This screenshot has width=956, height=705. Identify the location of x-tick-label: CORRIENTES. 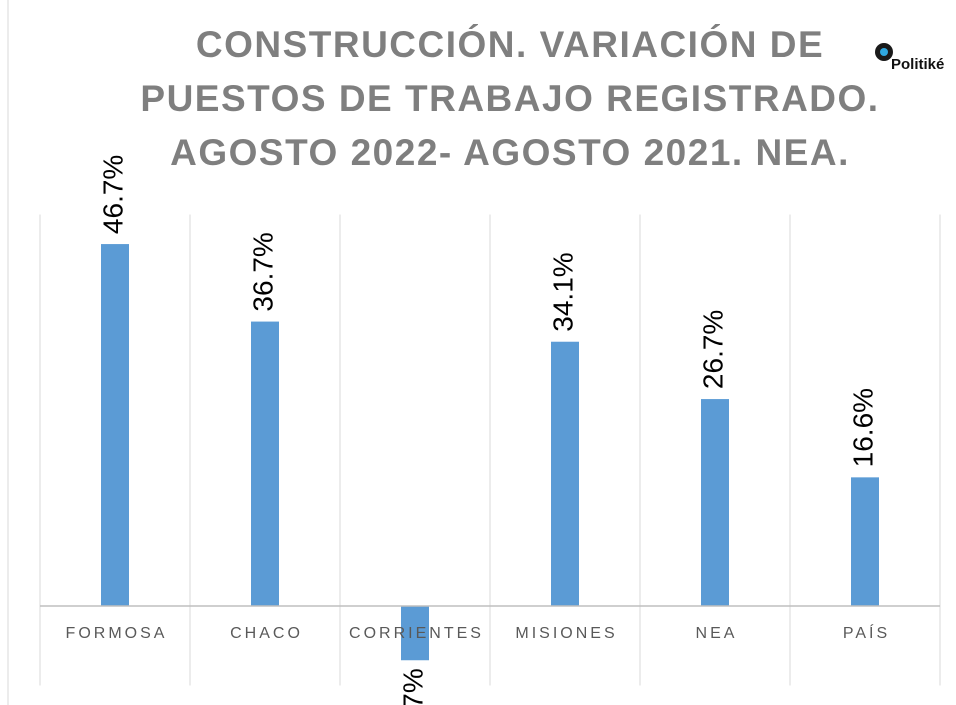
(416, 633).